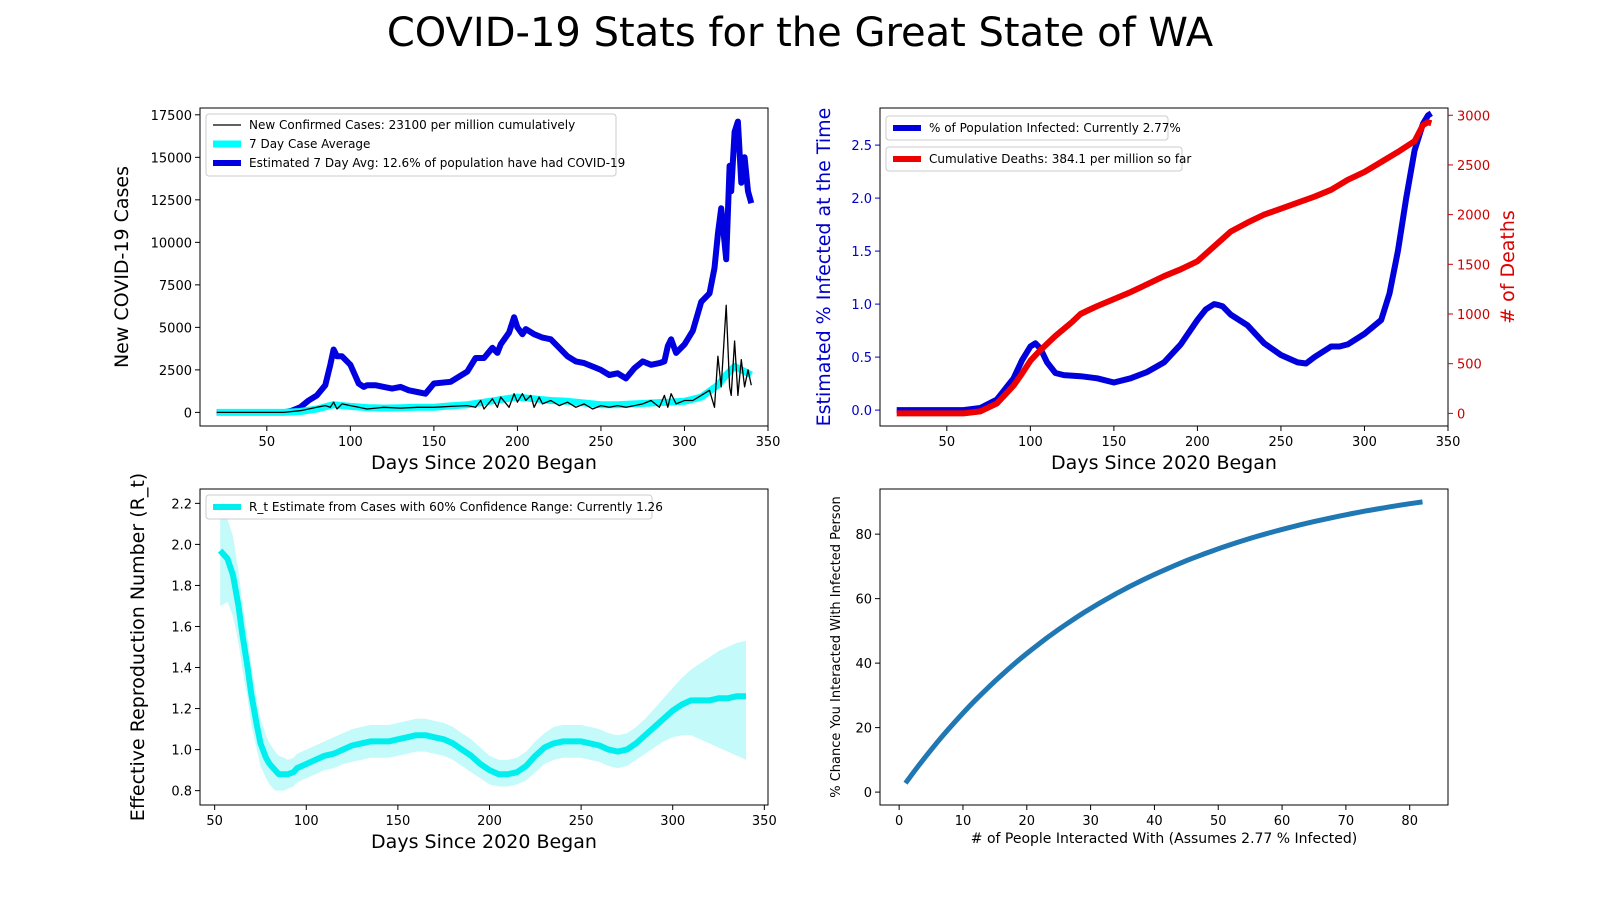  Describe the element at coordinates (171, 116) in the screenshot. I see `y-tick-label: 17500` at that location.